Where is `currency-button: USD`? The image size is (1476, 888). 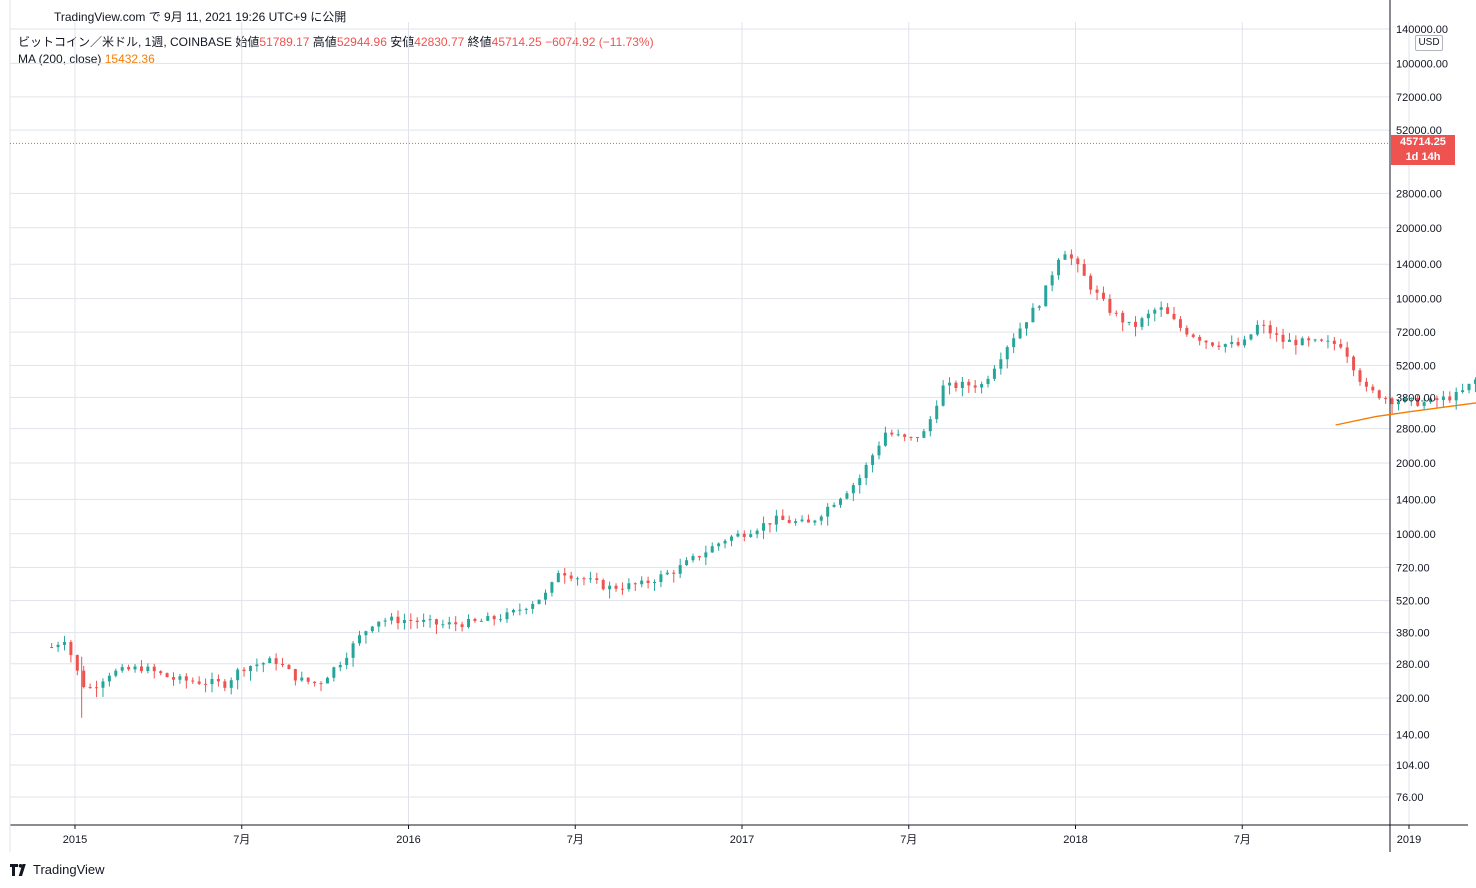
currency-button: USD is located at coordinates (1429, 43).